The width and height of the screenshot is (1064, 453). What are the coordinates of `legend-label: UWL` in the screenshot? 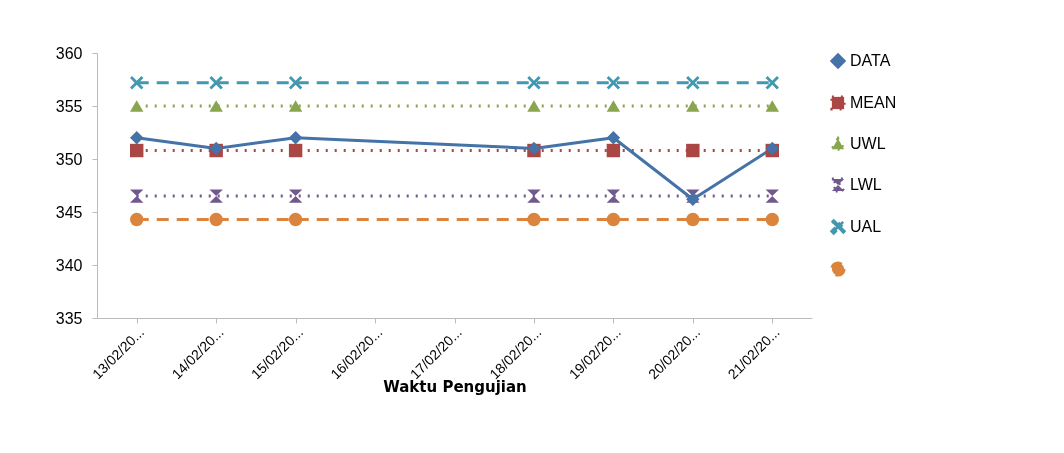 It's located at (868, 143).